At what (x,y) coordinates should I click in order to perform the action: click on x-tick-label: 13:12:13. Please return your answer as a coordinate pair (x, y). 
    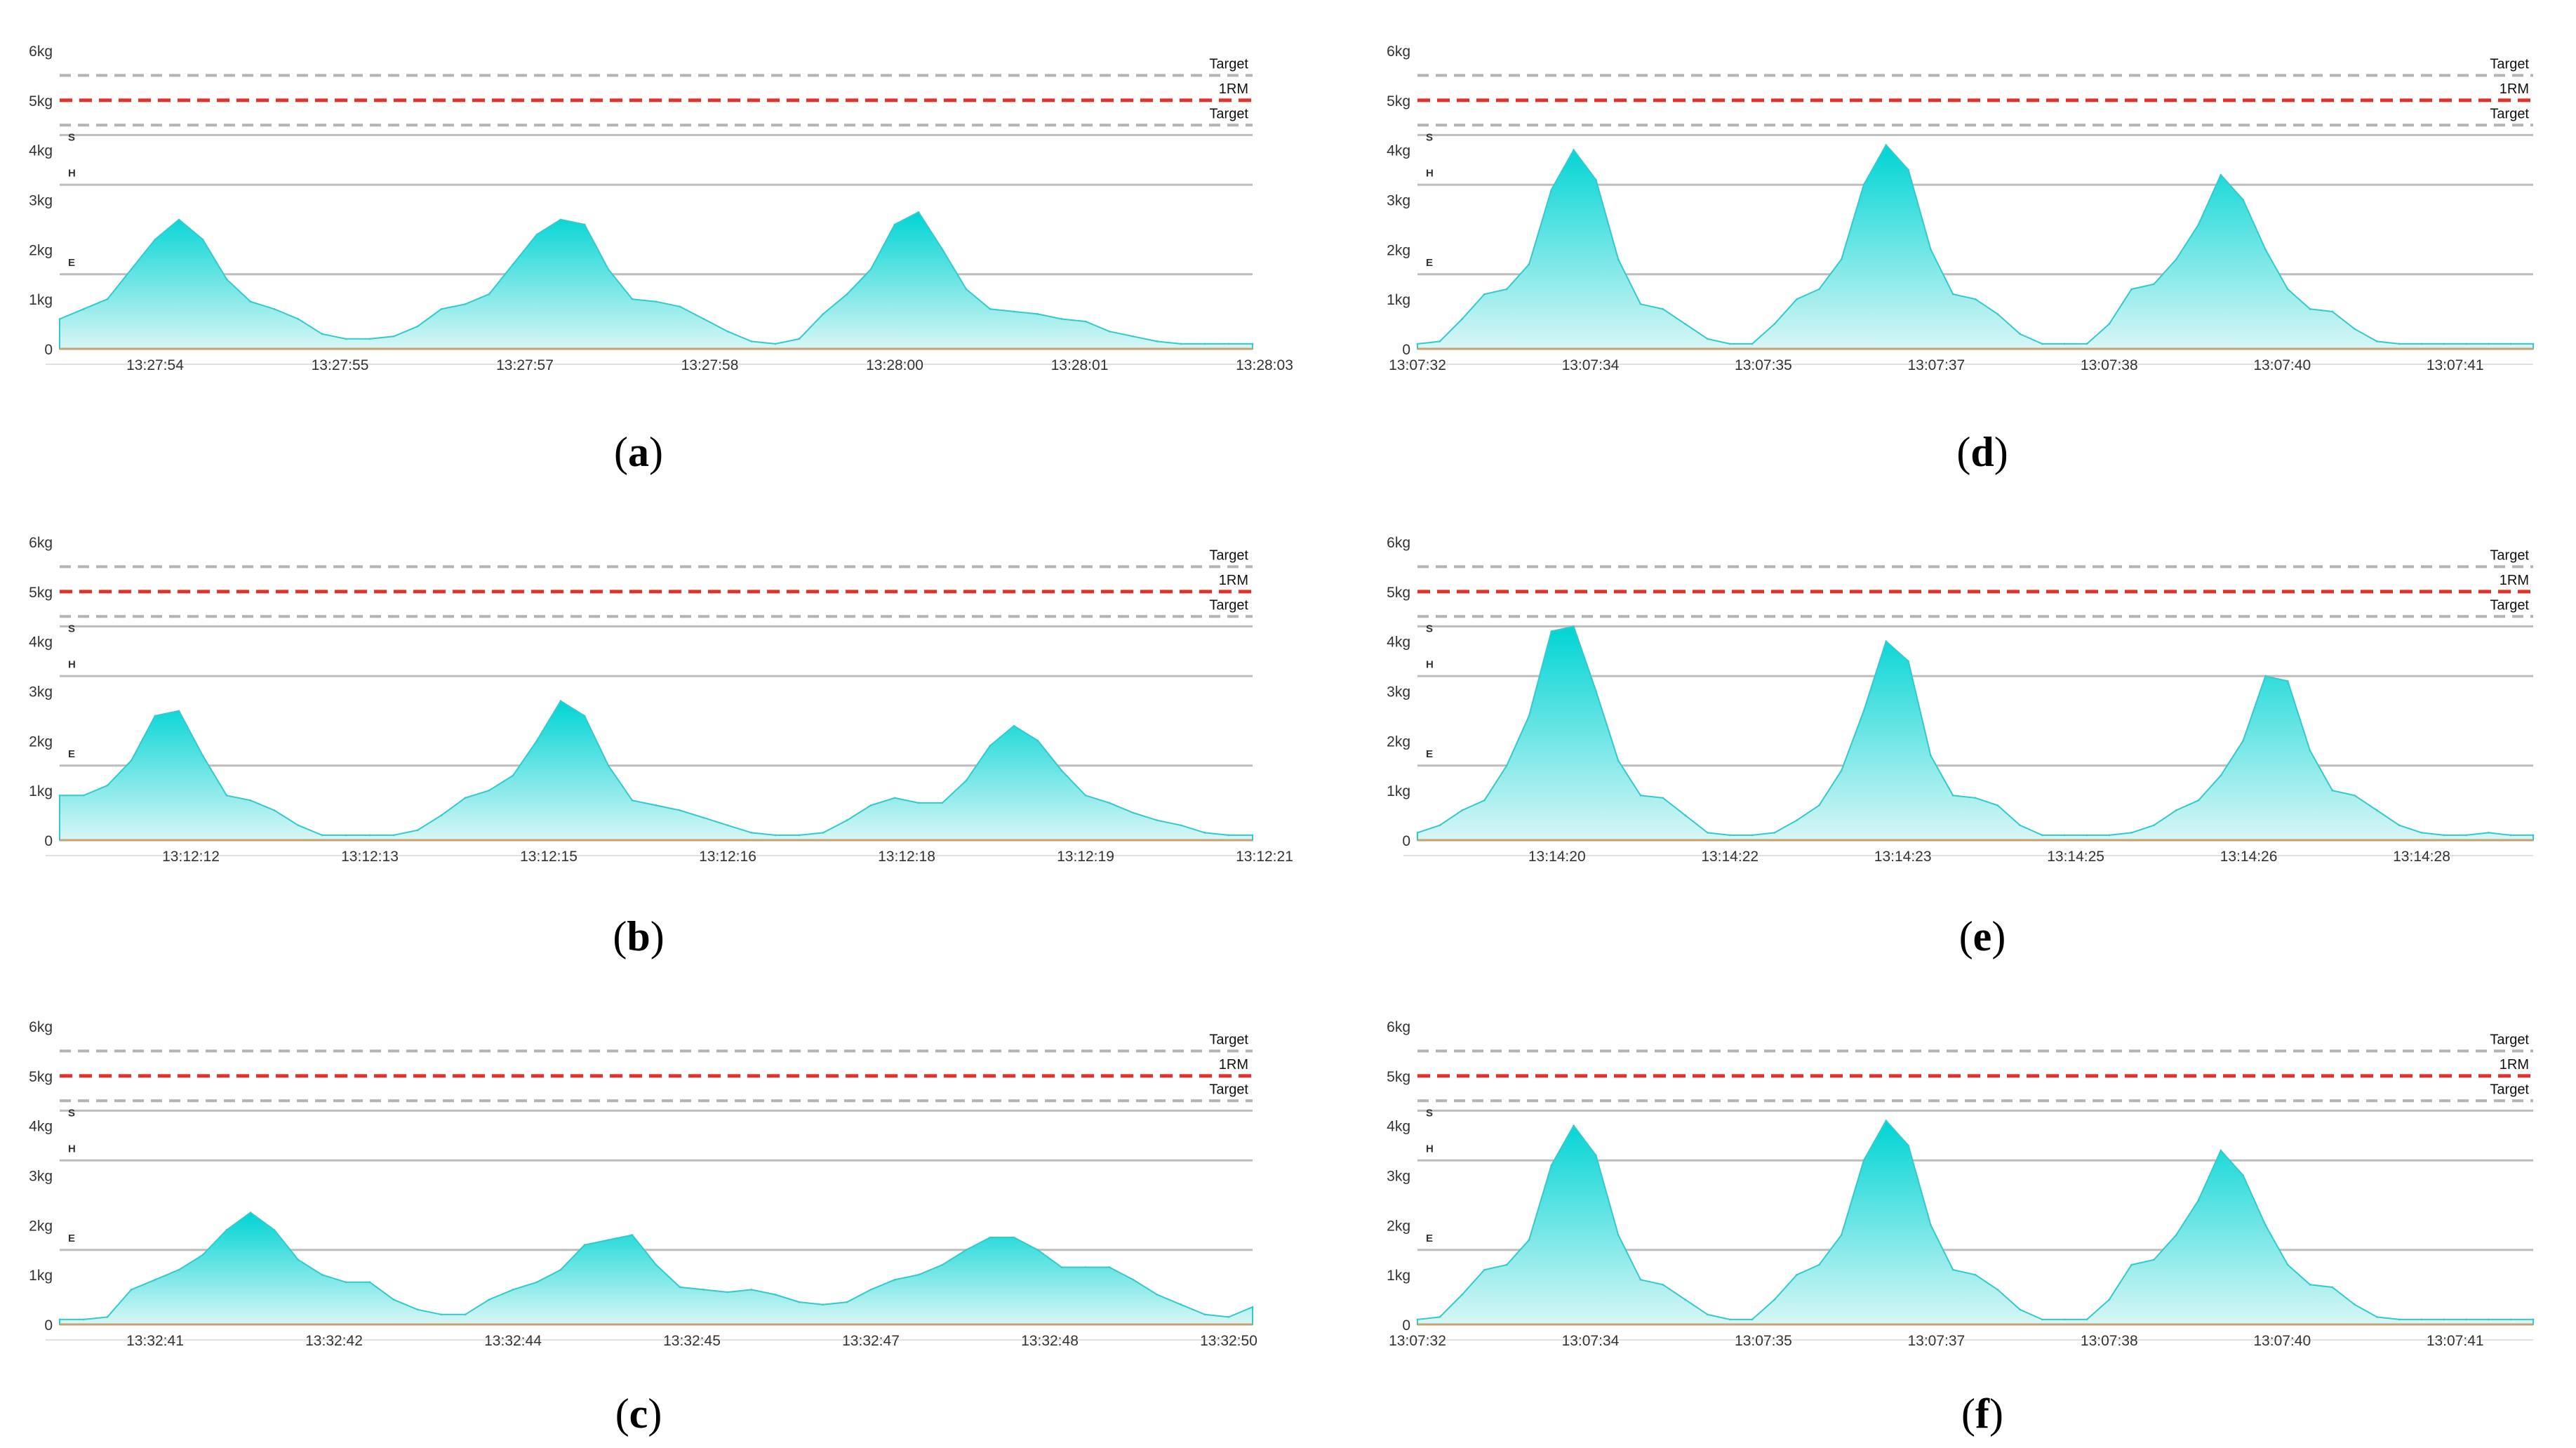
    Looking at the image, I should click on (370, 857).